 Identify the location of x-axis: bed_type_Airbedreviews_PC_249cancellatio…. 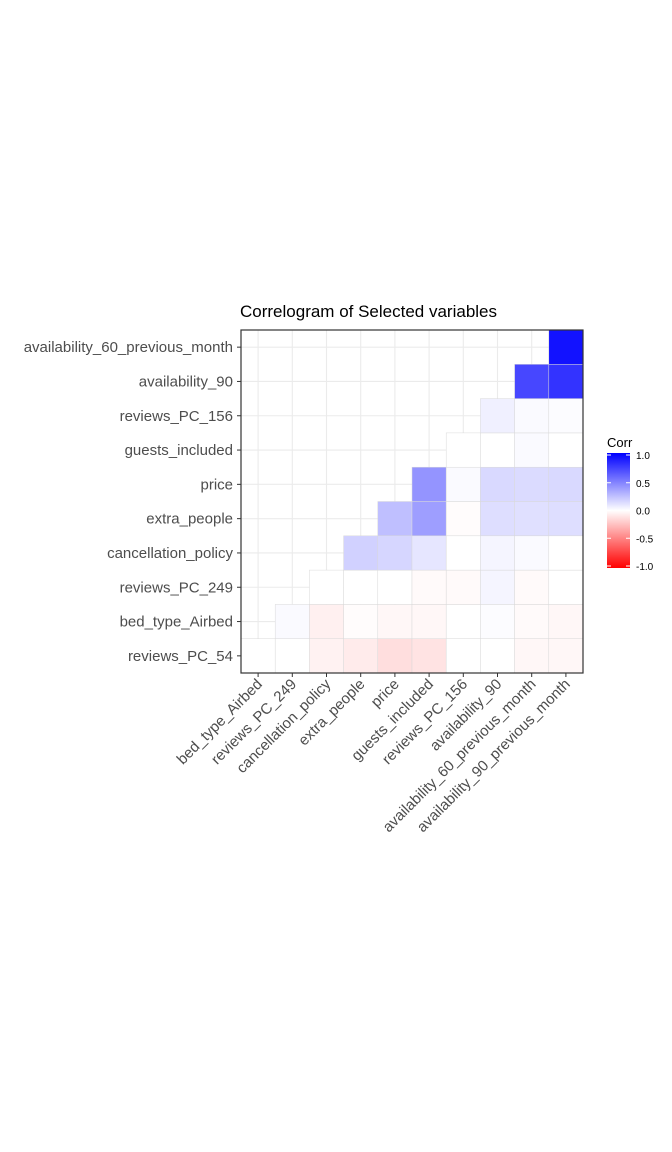
(374, 754).